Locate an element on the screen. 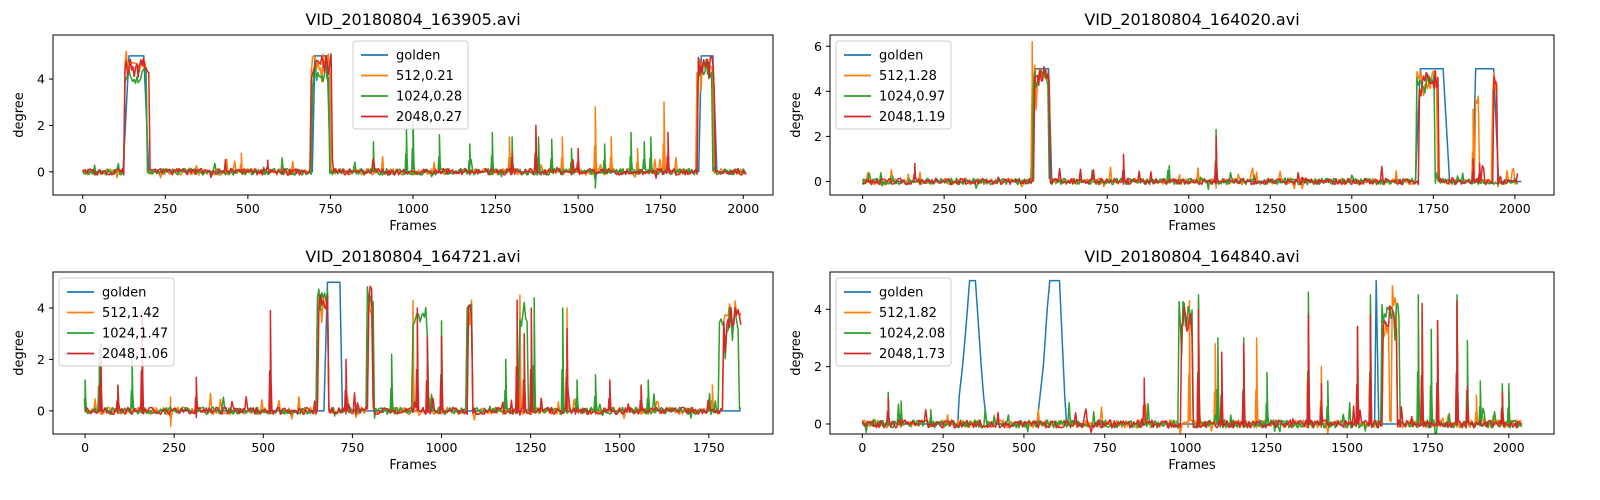  legend-label: 512,0.21 is located at coordinates (425, 76).